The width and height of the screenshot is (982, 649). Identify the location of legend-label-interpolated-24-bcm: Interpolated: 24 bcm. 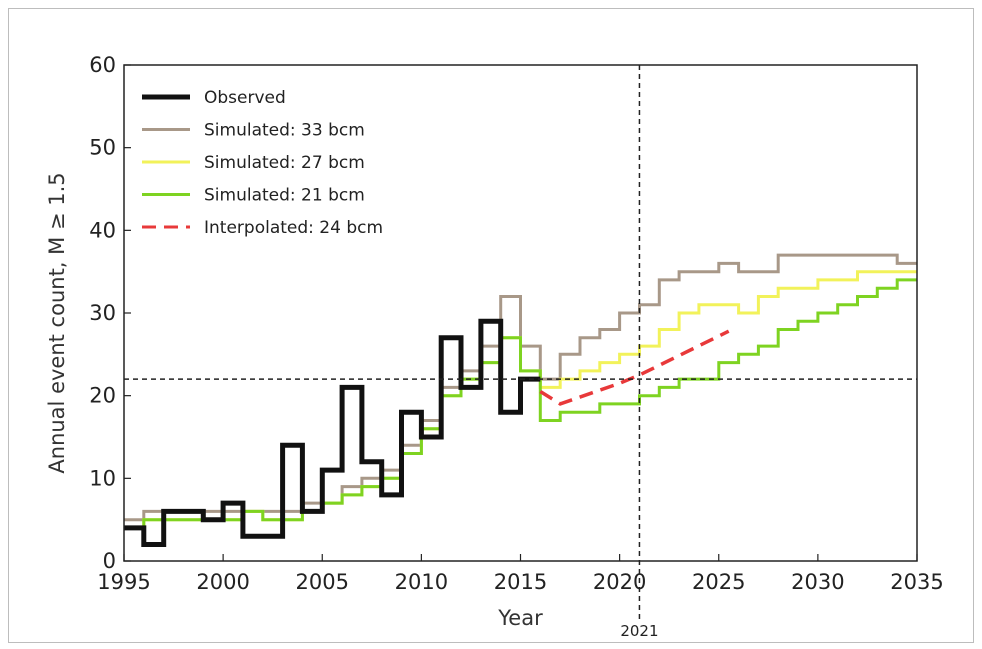
(293, 228).